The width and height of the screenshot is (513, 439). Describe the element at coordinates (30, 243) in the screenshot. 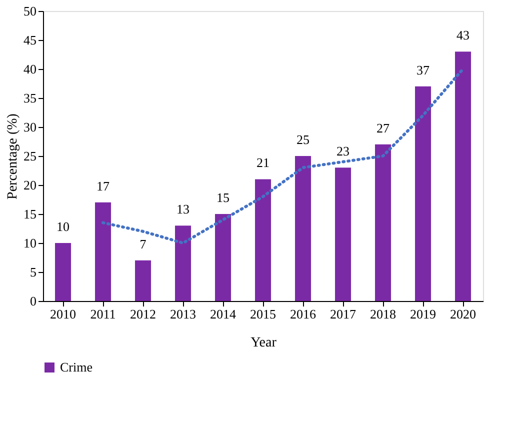

I see `y-tick-label: 10` at that location.